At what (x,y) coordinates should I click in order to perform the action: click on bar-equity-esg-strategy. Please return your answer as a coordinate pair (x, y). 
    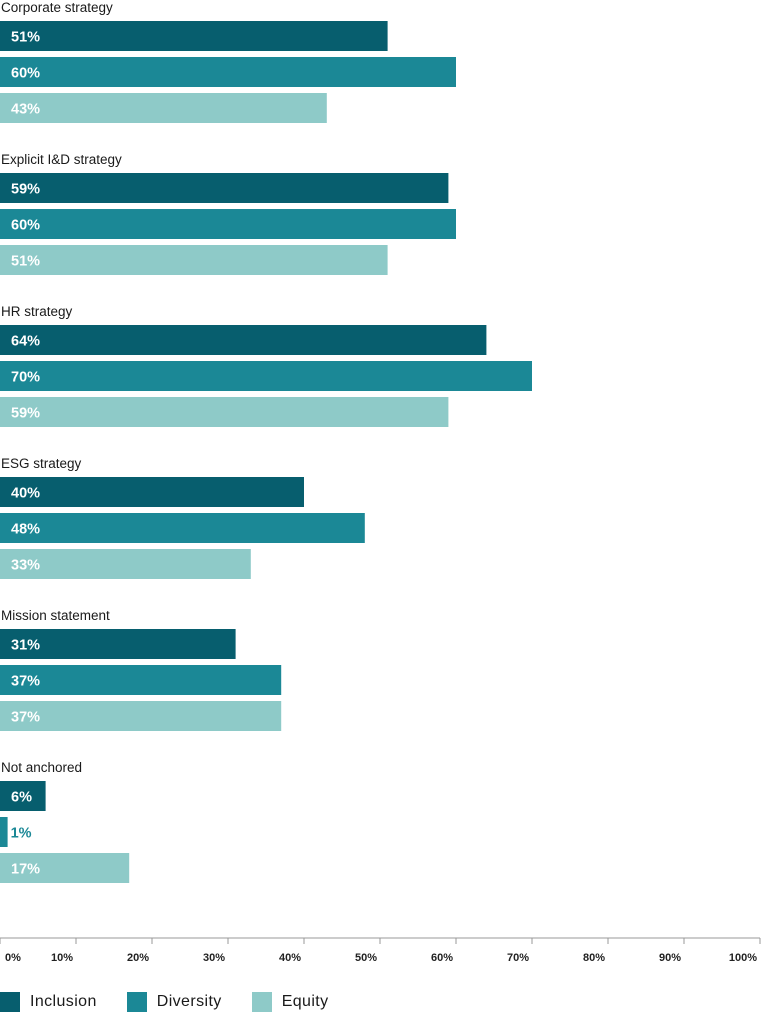
    Looking at the image, I should click on (125, 564).